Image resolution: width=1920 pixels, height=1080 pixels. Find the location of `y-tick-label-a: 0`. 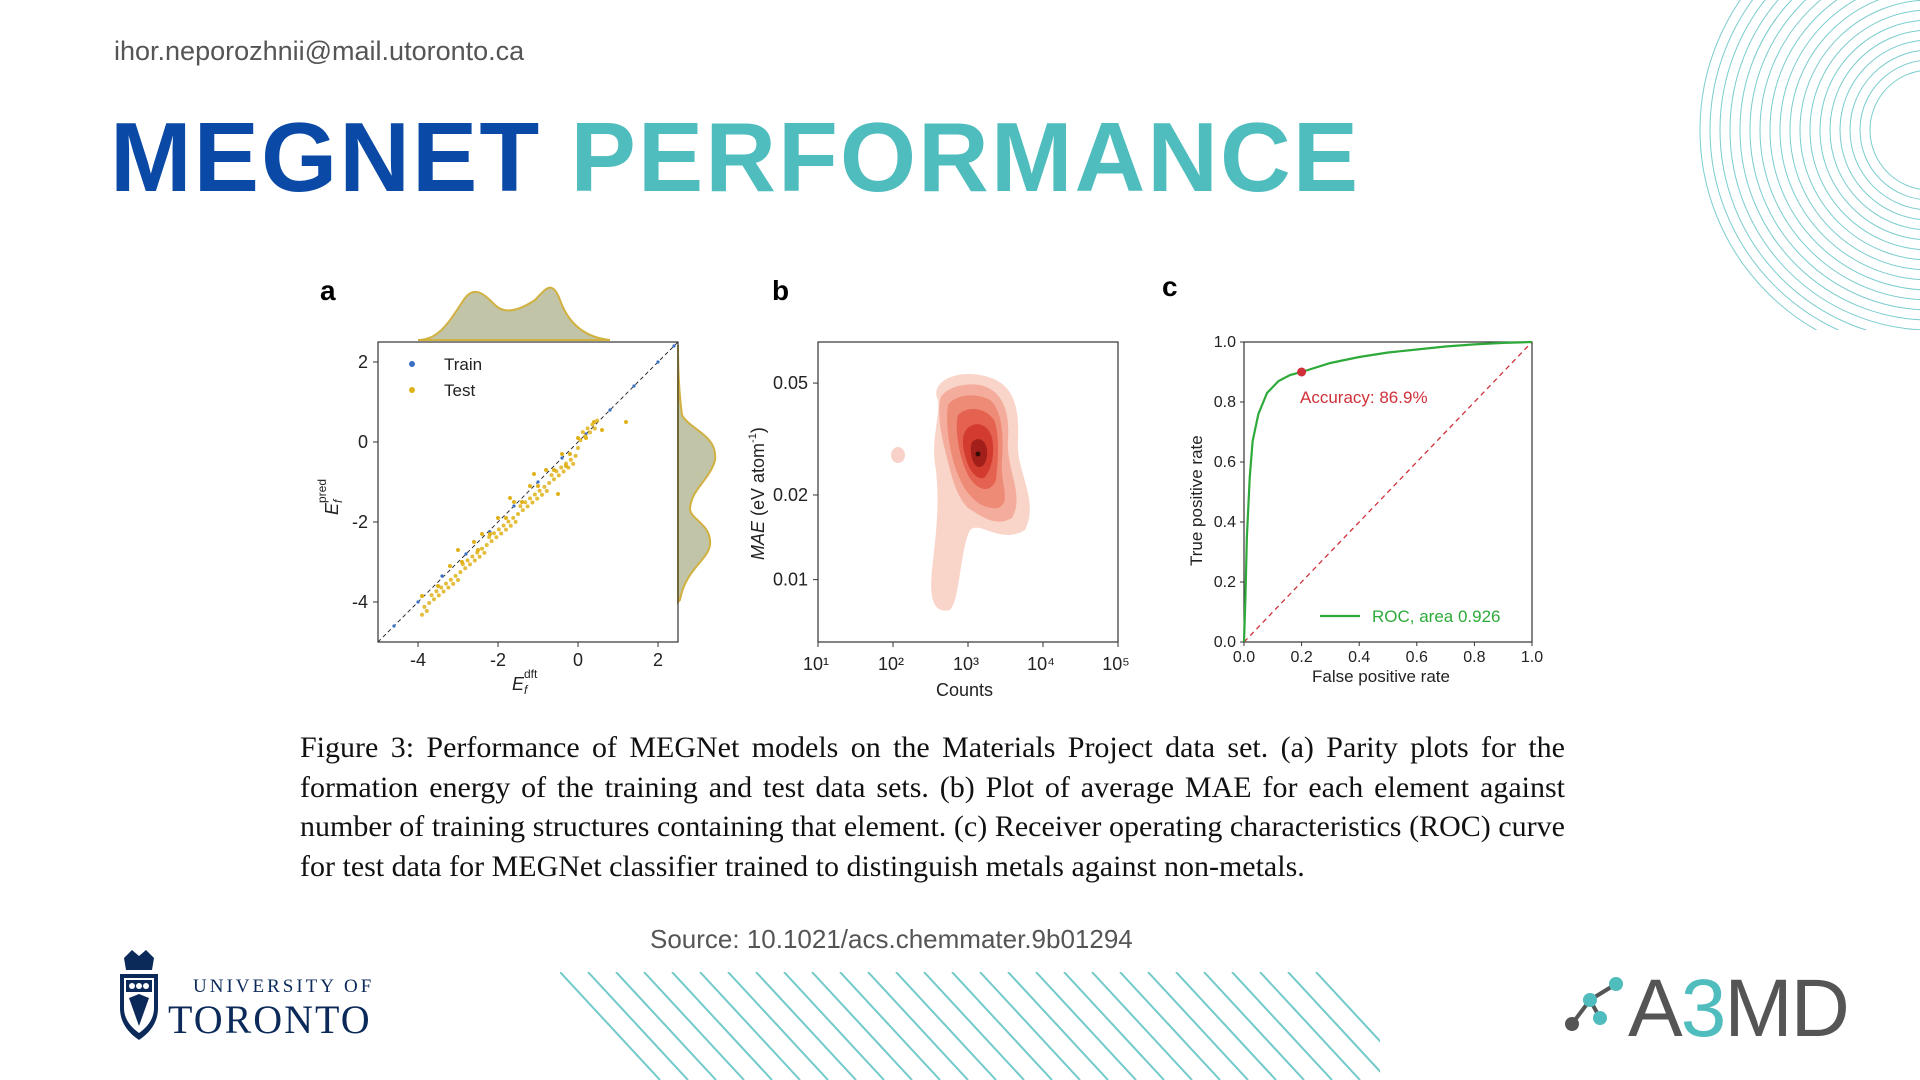

y-tick-label-a: 0 is located at coordinates (363, 442).